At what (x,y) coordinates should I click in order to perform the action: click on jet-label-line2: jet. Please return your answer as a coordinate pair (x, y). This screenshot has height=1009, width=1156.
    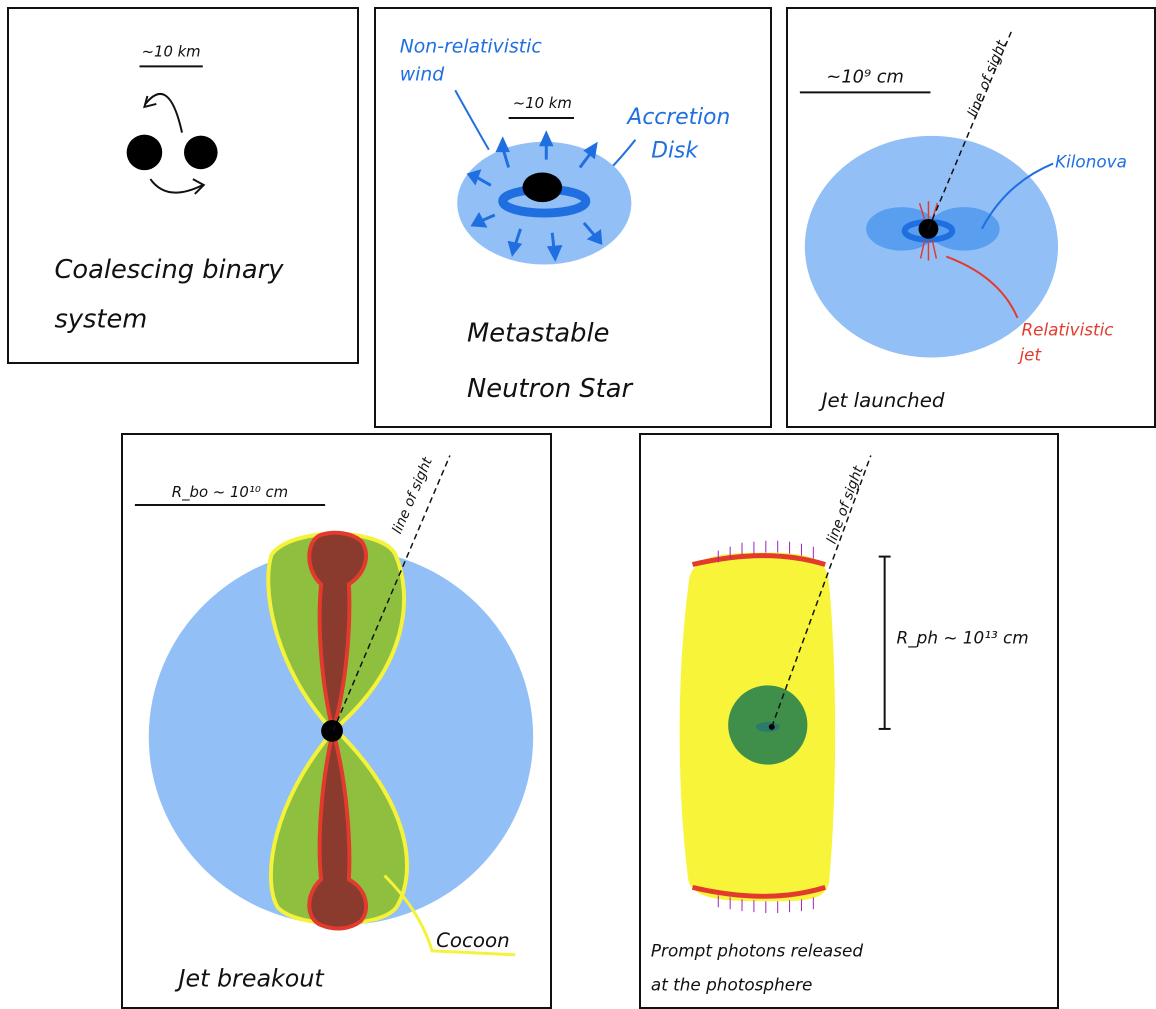
    Looking at the image, I should click on (1029, 354).